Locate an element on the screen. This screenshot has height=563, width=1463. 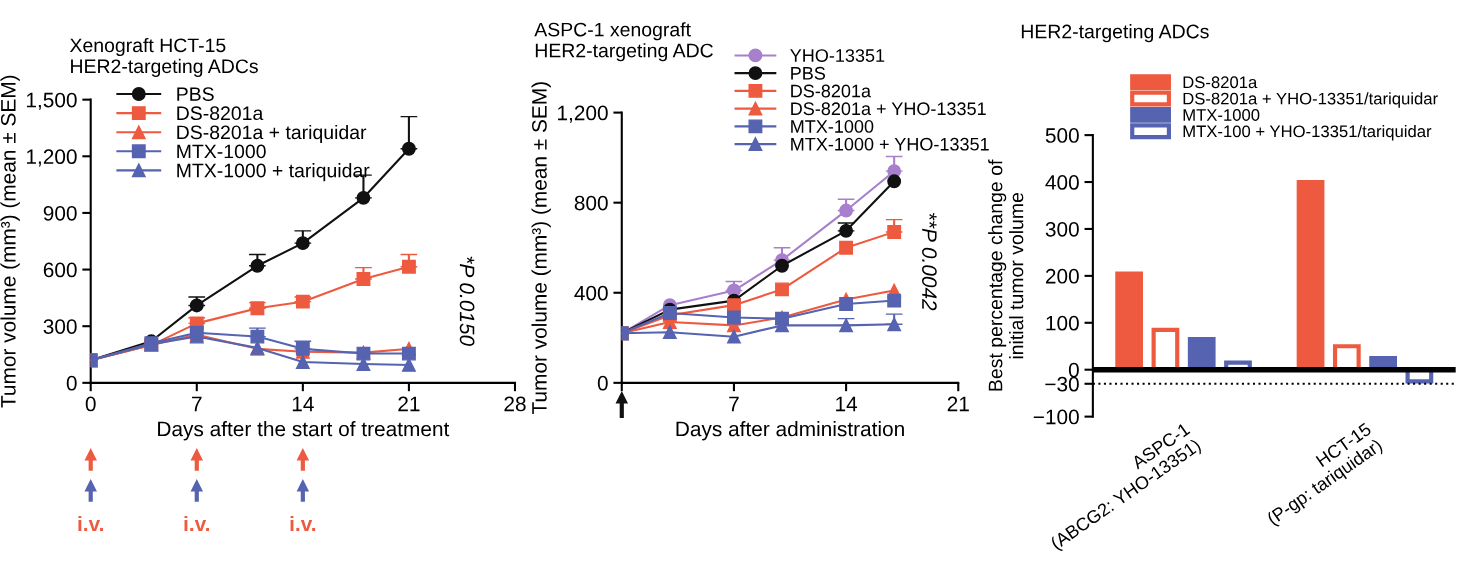
legend-label: DS-8201a + tariquidar is located at coordinates (272, 134).